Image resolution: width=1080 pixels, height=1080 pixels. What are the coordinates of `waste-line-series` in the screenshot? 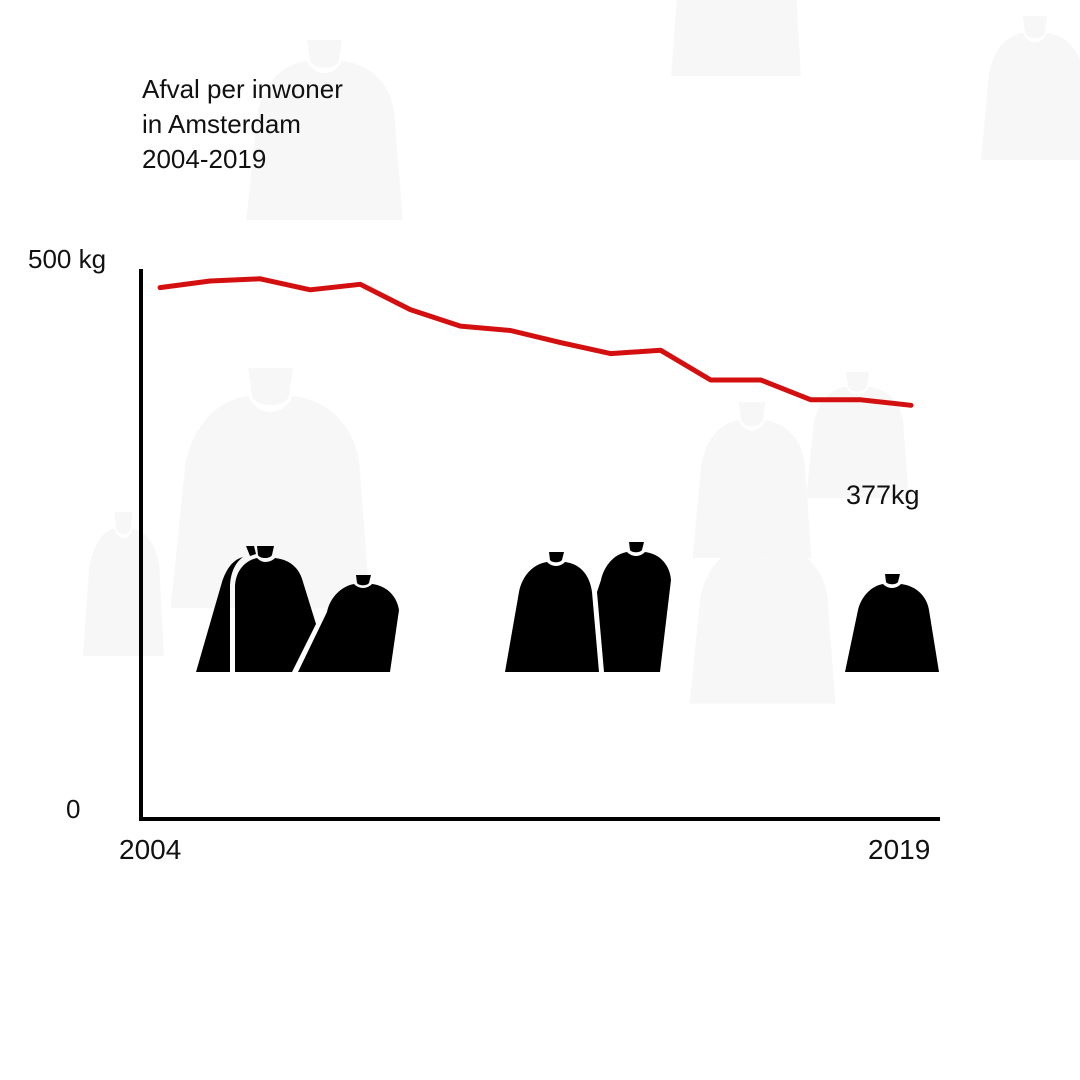 It's located at (535, 342).